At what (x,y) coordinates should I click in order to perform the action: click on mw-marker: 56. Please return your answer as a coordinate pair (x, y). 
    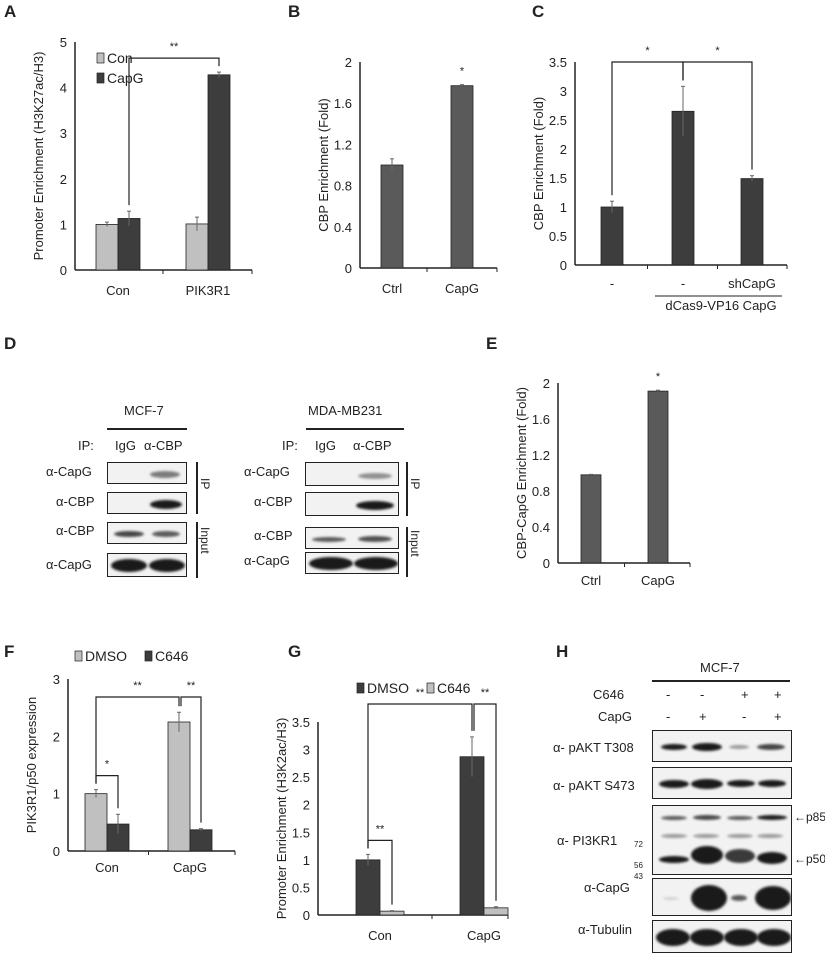
    Looking at the image, I should click on (638, 865).